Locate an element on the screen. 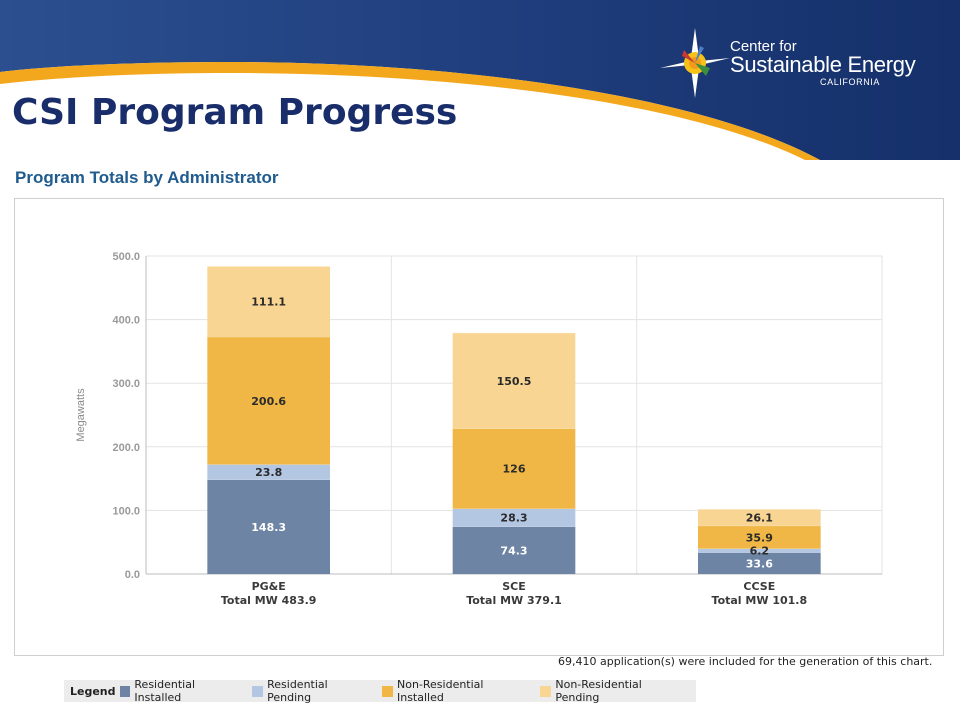 This screenshot has width=960, height=720. data-label: 23.8 is located at coordinates (268, 472).